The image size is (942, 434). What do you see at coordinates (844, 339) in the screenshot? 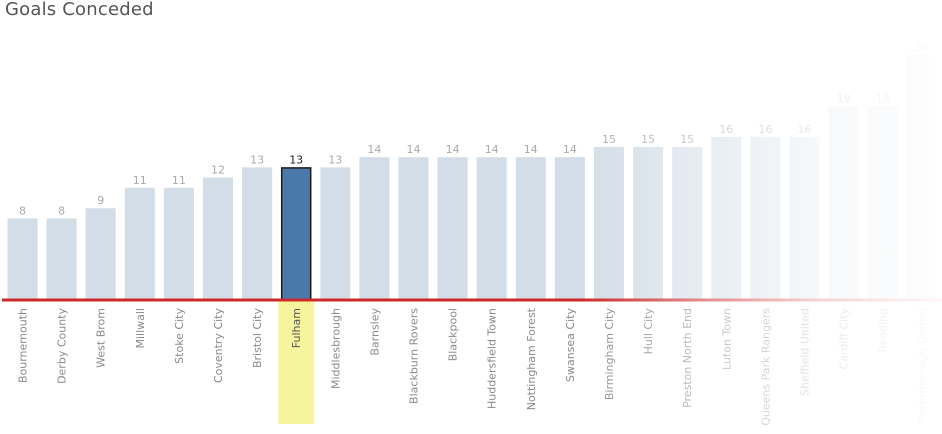
I see `category-label: Cardiff City` at bounding box center [844, 339].